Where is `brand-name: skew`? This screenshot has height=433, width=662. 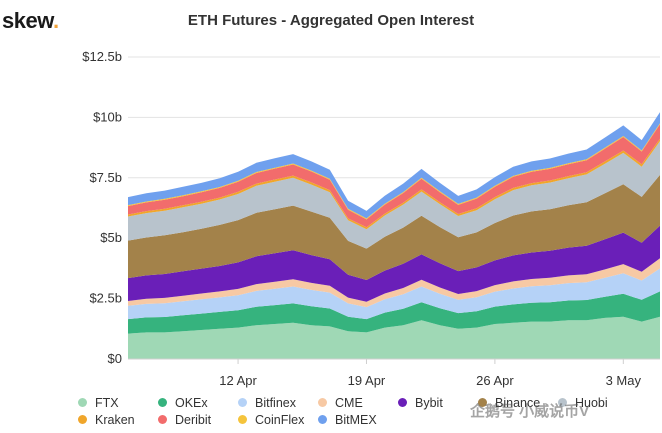 brand-name: skew is located at coordinates (28, 20).